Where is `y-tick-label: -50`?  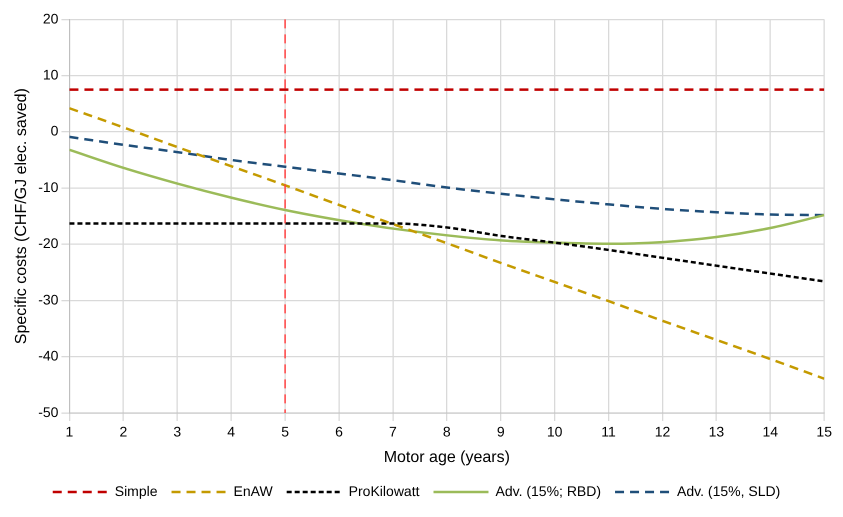
y-tick-label: -50 is located at coordinates (48, 412).